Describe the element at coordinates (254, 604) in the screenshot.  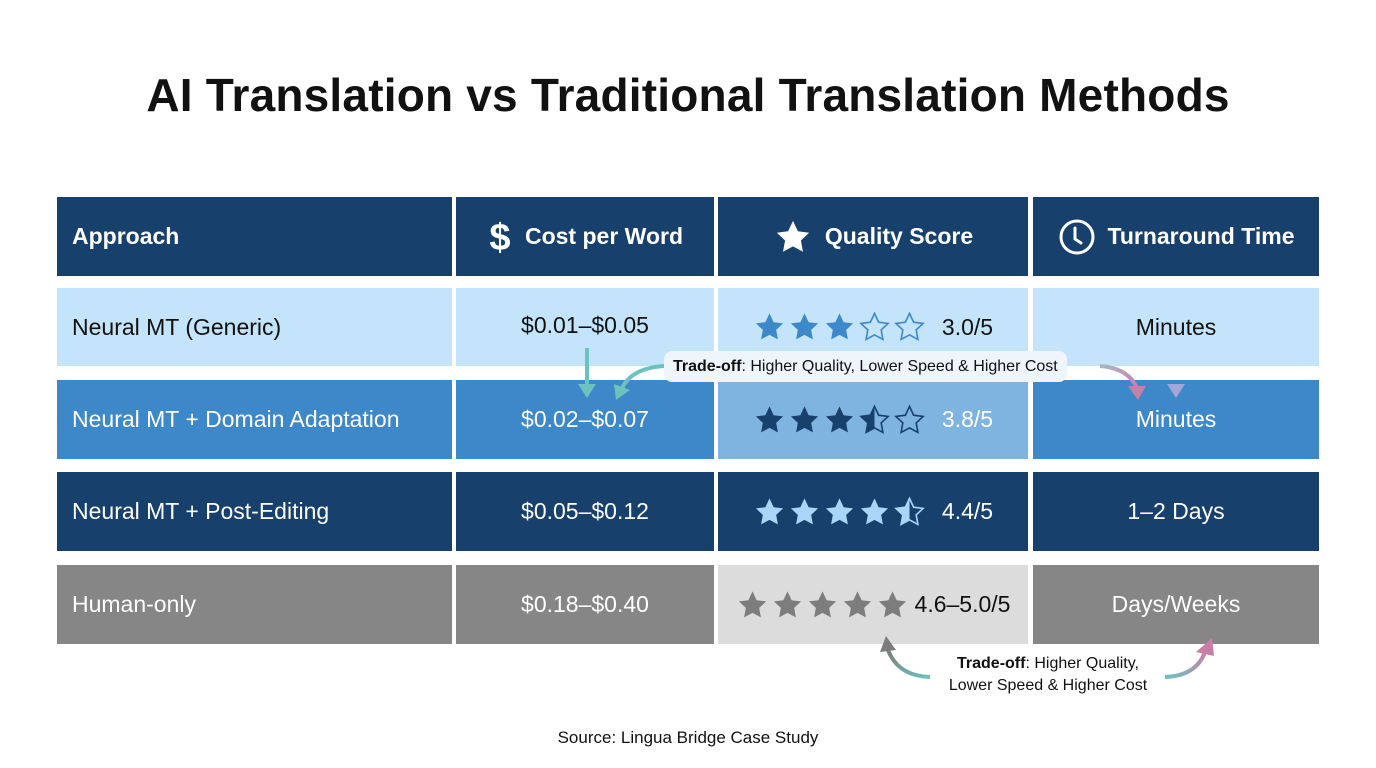
I see `table-row-4-approach: Human-only` at that location.